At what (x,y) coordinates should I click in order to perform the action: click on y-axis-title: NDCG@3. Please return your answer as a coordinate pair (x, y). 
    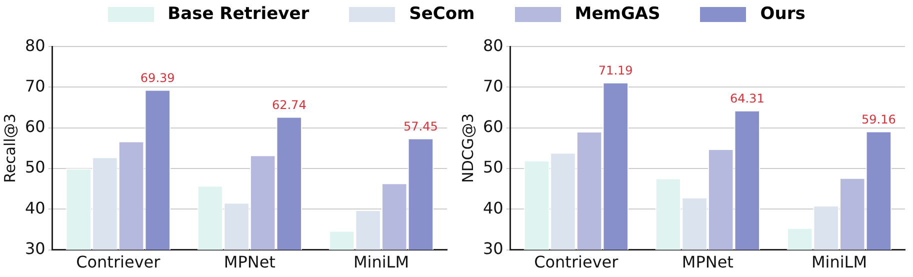
    Looking at the image, I should click on (467, 148).